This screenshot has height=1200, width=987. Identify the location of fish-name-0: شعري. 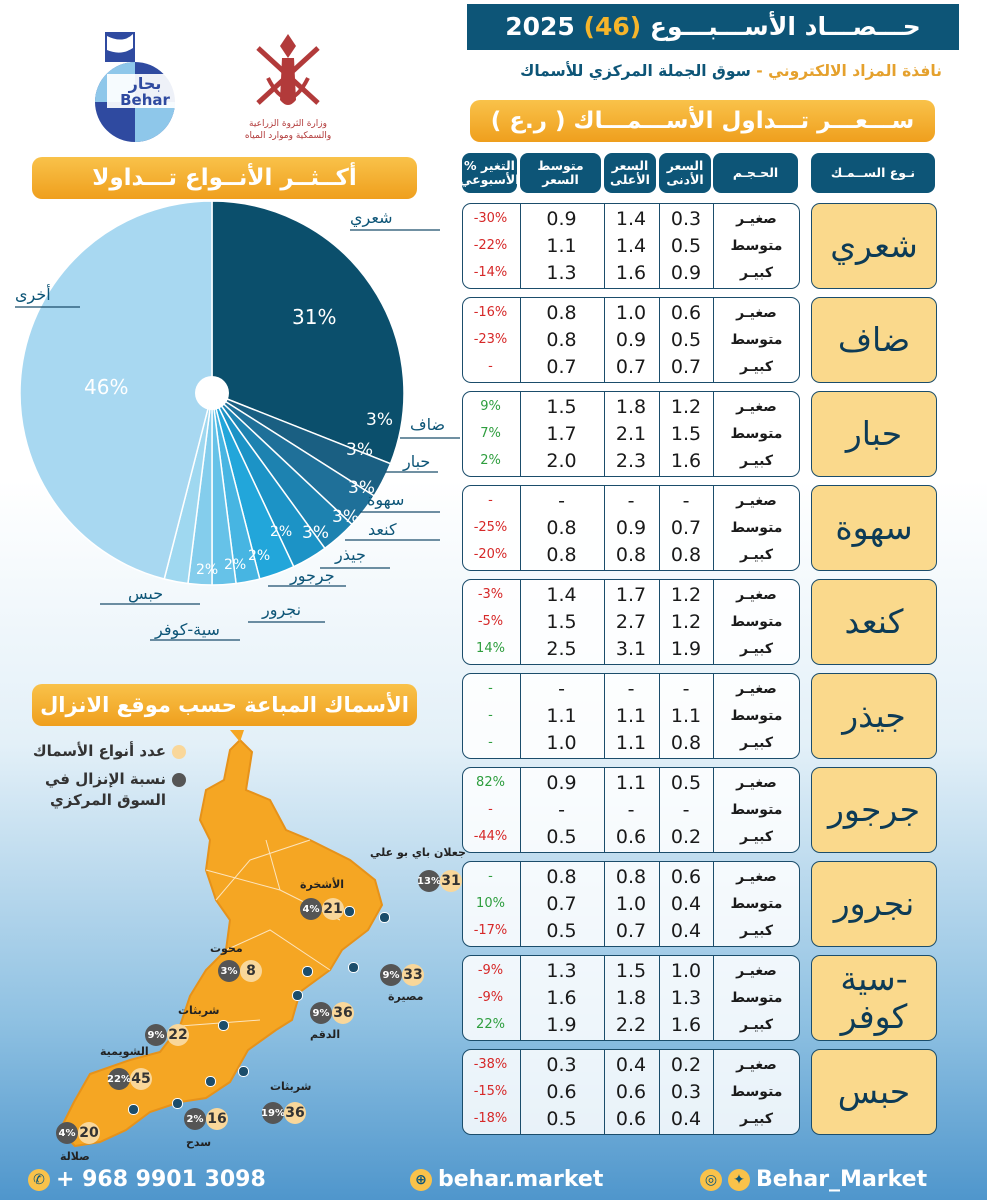
(874, 246).